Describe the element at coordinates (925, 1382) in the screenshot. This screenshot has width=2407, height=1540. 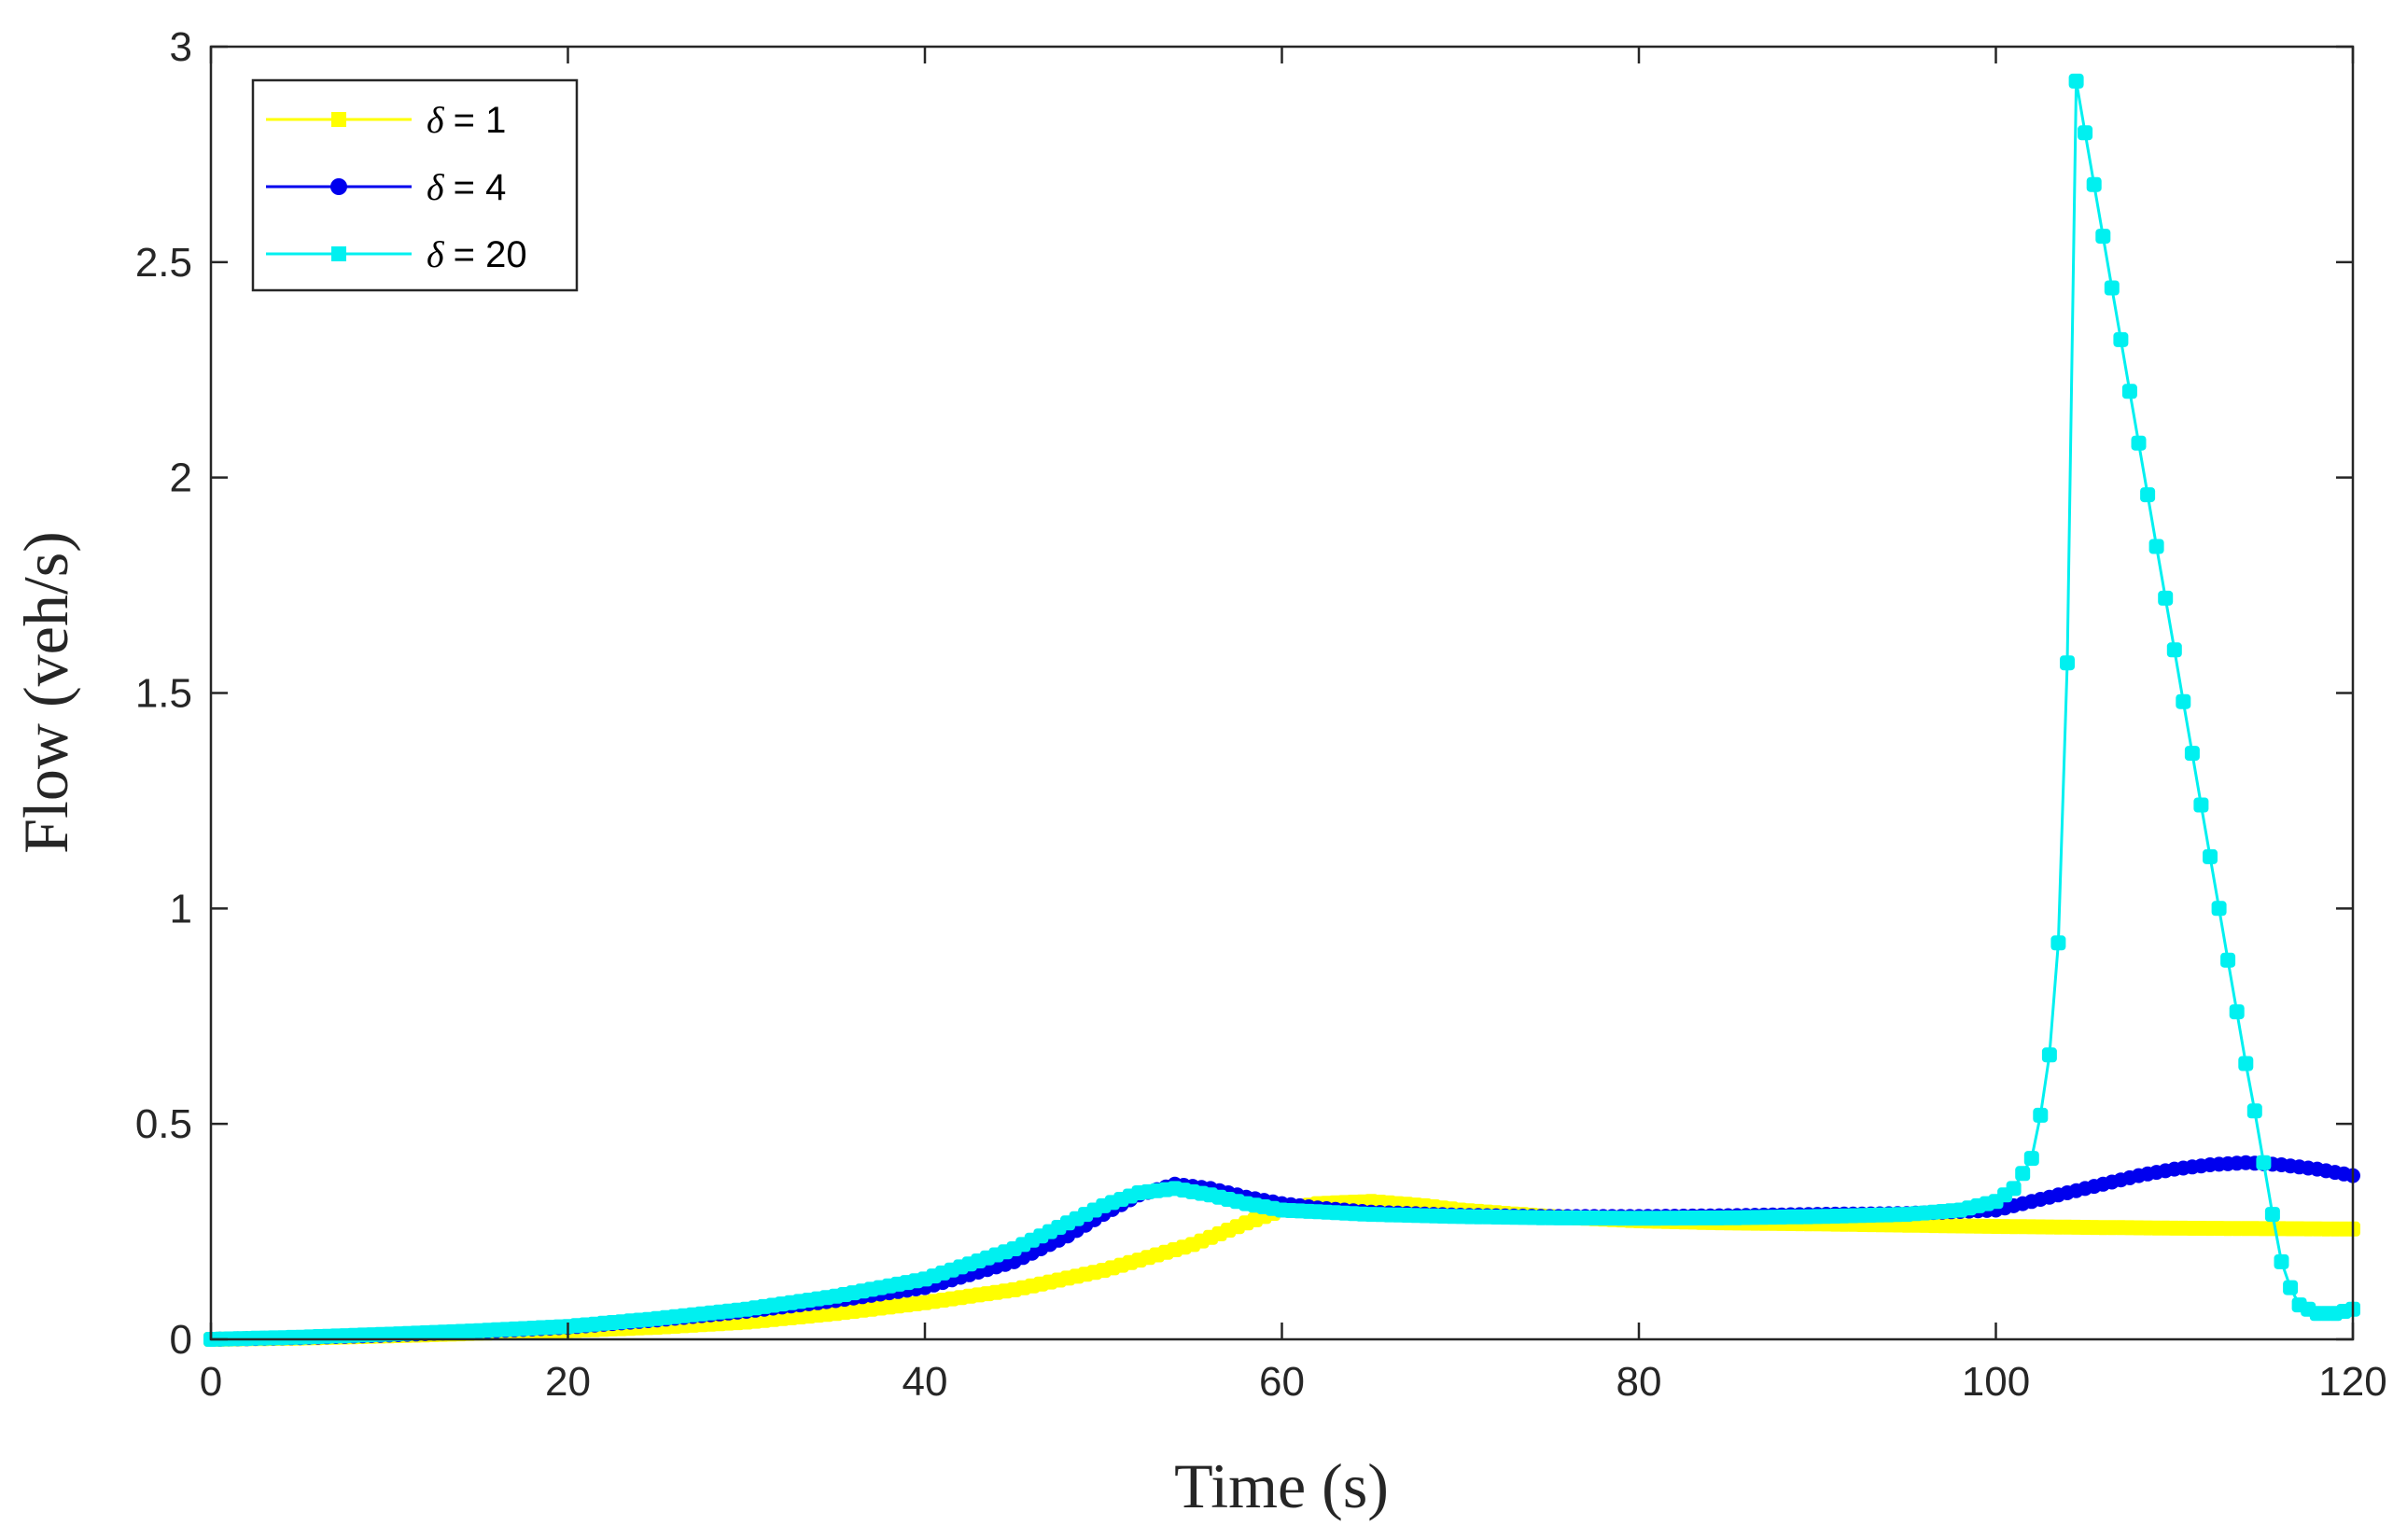
I see `x-tick-label: 40` at that location.